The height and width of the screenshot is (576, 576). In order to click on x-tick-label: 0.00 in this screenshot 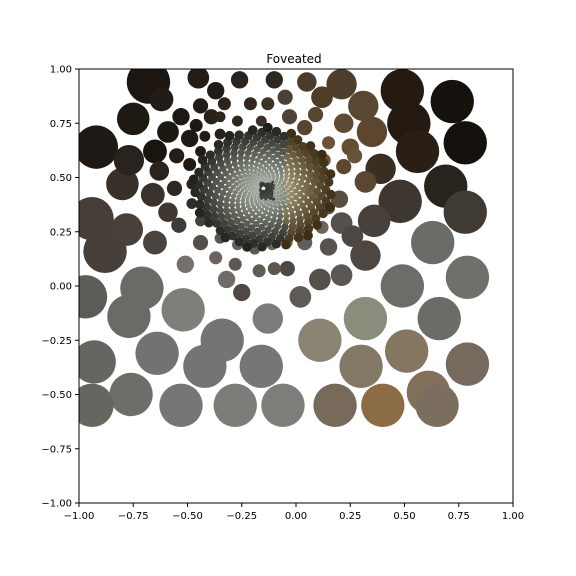, I will do `click(296, 516)`.